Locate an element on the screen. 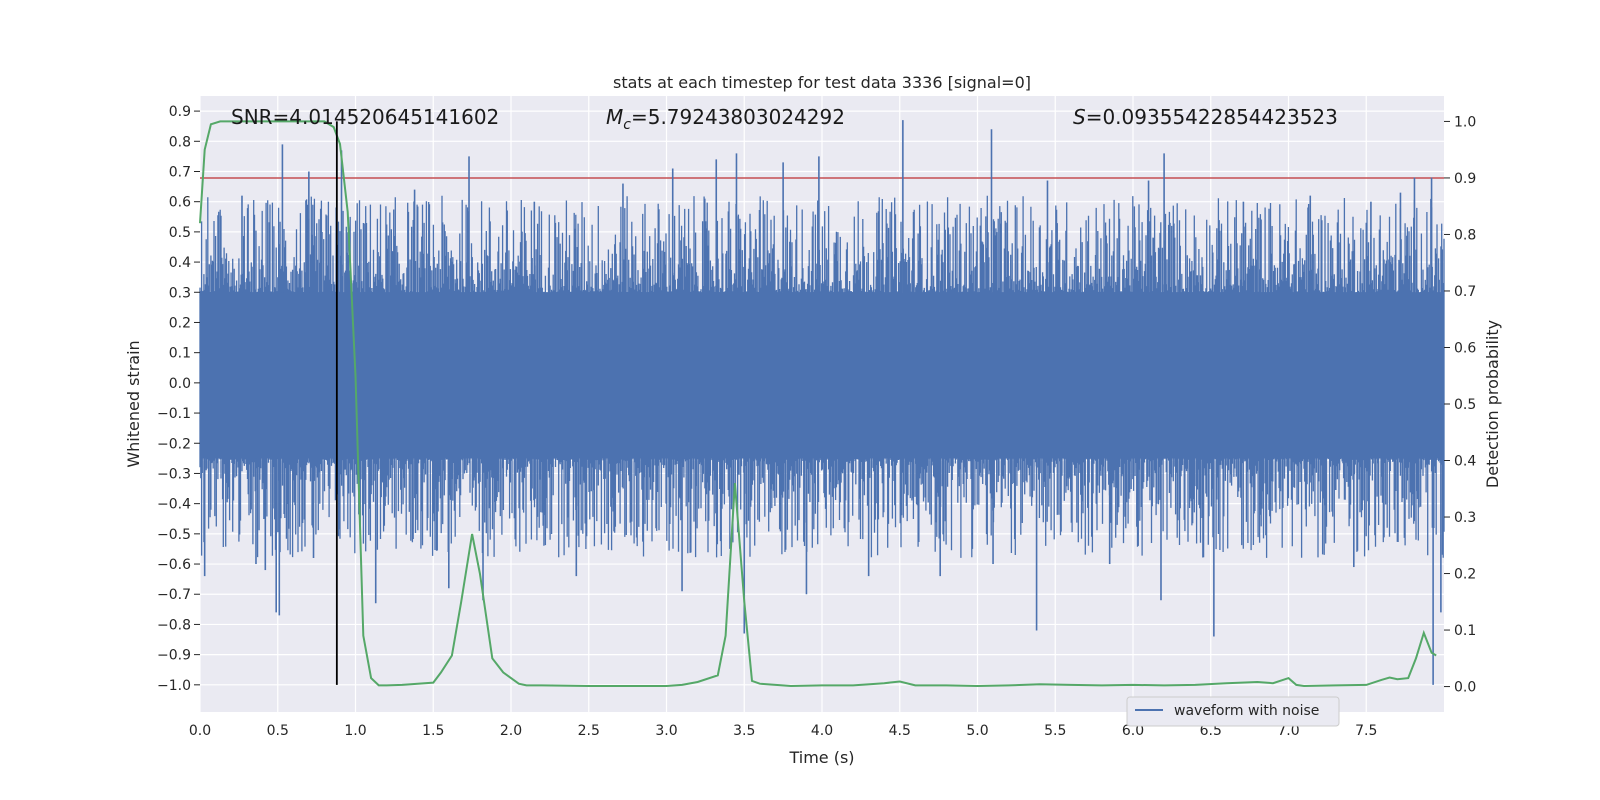  y-tick-label-17: −0.8 is located at coordinates (174, 625).